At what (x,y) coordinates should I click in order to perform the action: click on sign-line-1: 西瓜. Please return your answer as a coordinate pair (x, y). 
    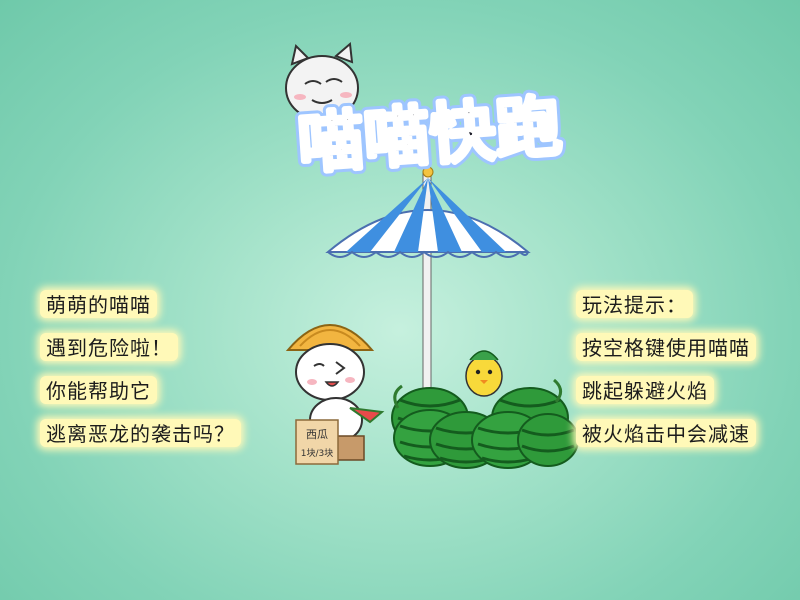
    Looking at the image, I should click on (317, 434).